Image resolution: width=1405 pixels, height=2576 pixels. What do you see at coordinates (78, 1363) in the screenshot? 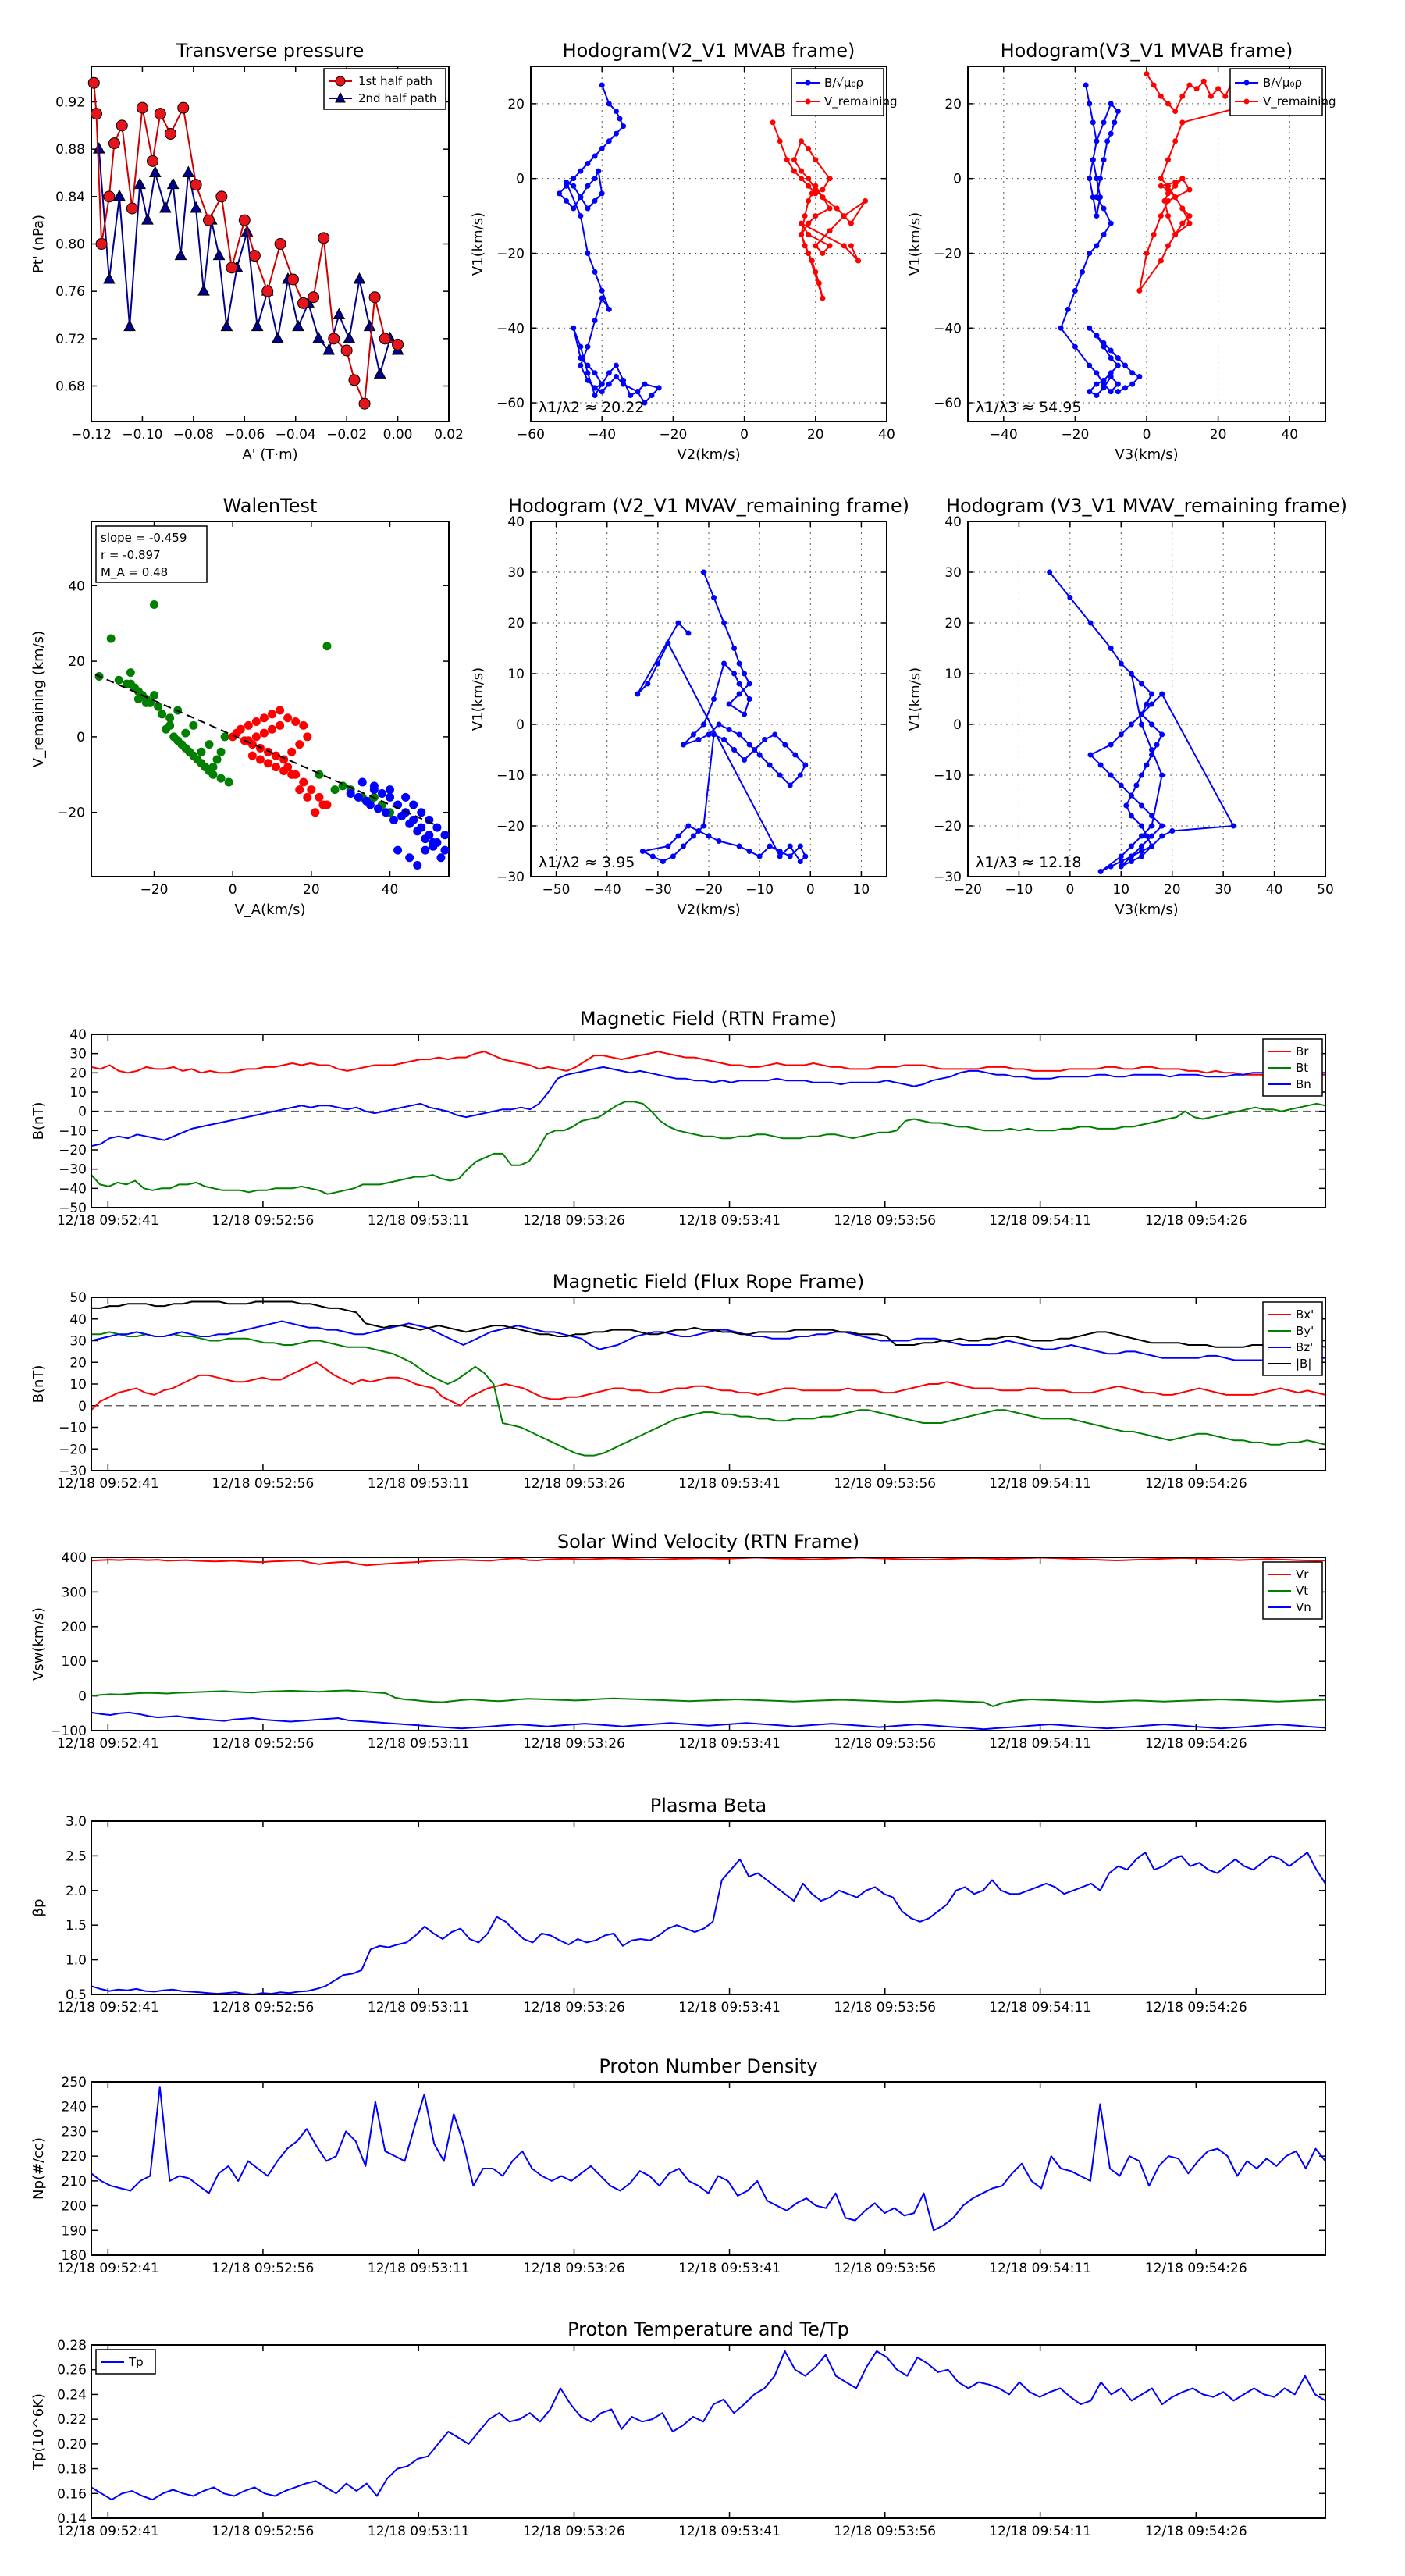
I see `ytick-label: 20` at bounding box center [78, 1363].